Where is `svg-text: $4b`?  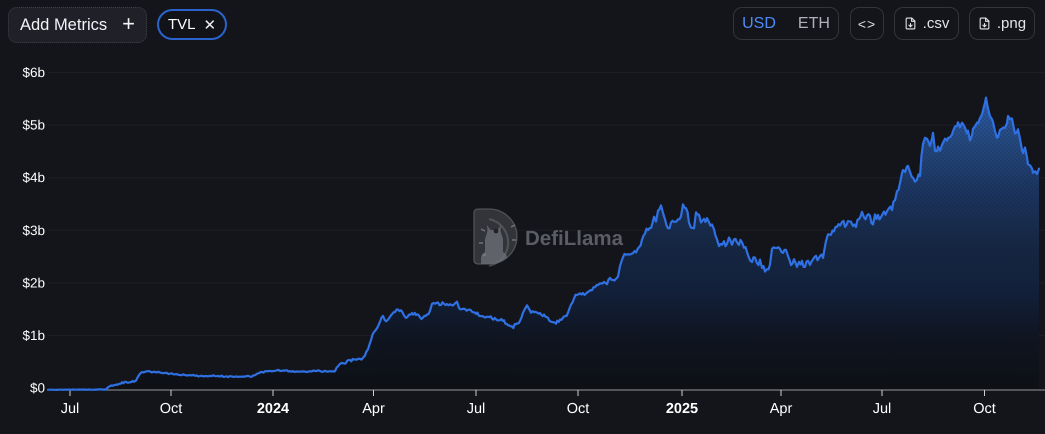 svg-text: $4b is located at coordinates (33, 177).